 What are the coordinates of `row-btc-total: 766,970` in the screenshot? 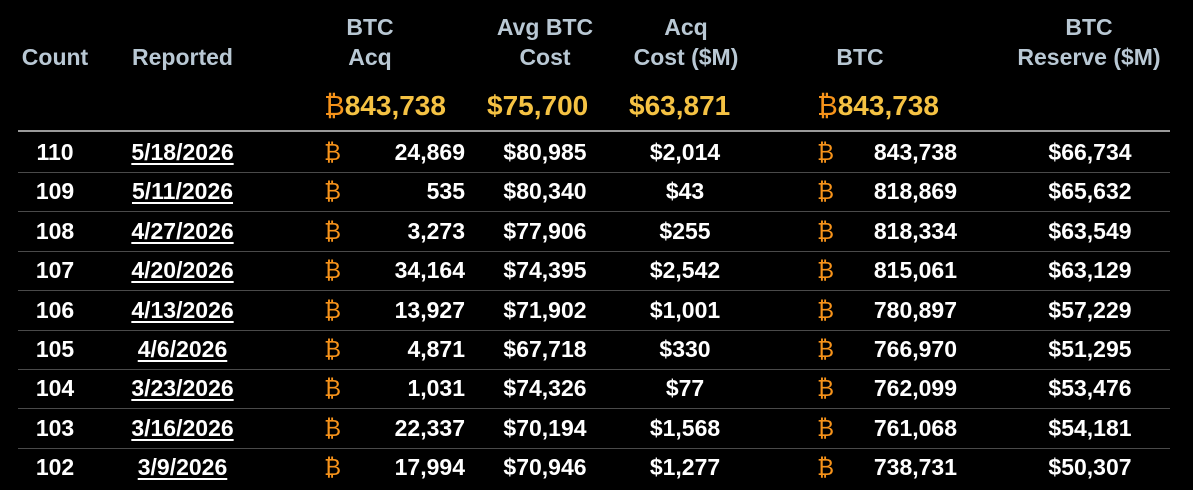 It's located at (915, 349).